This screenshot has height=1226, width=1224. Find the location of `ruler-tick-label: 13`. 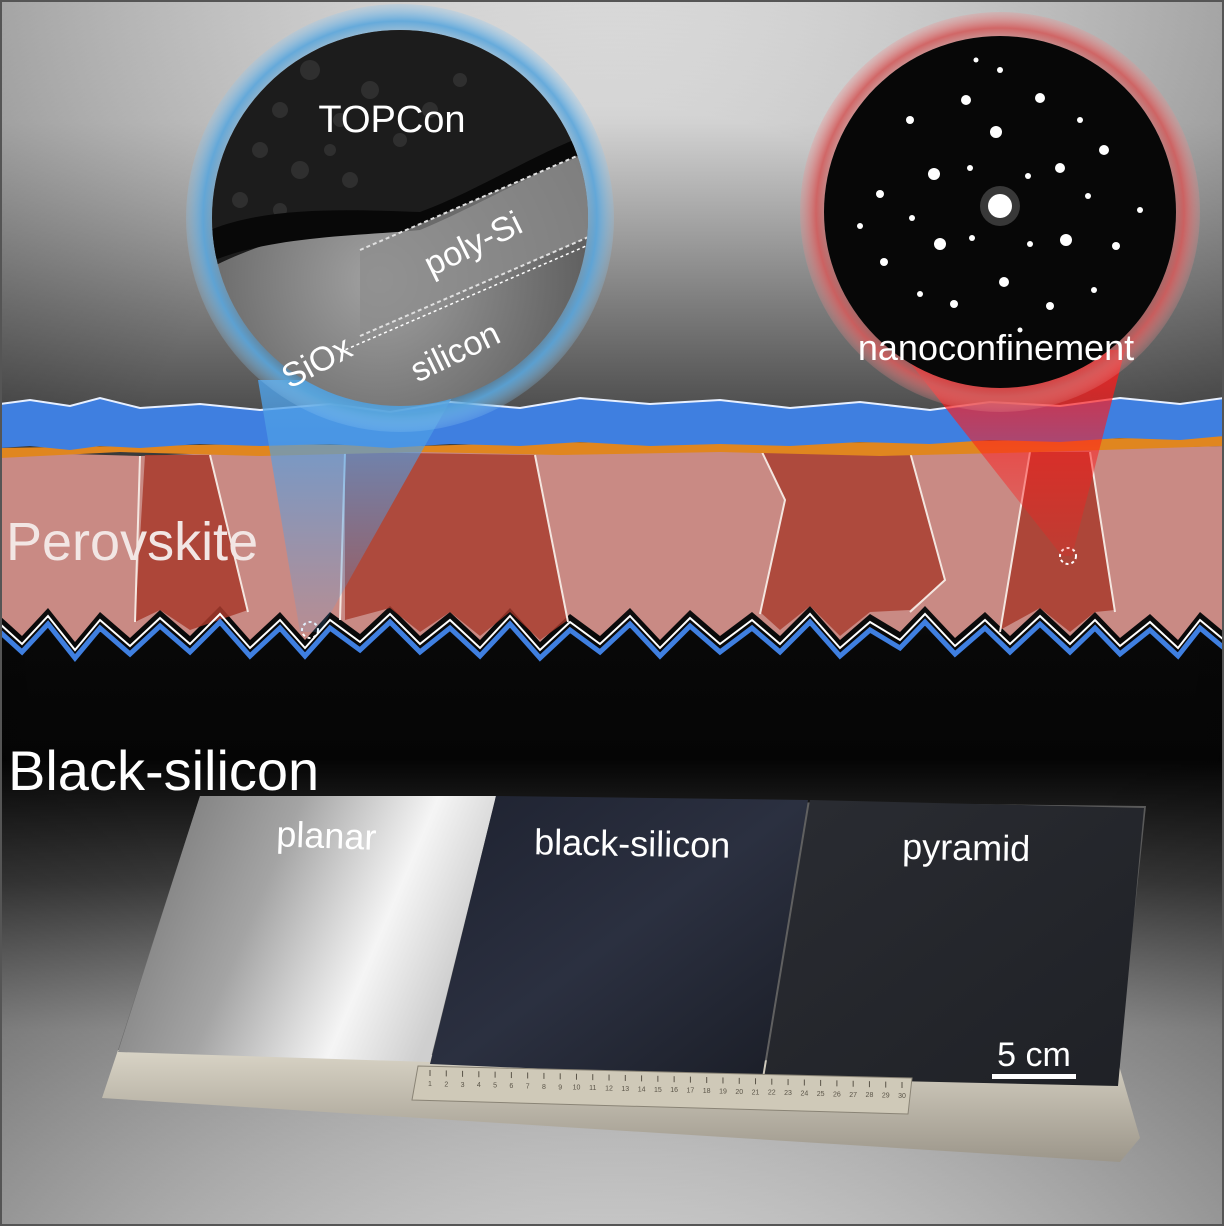

ruler-tick-label: 13 is located at coordinates (625, 1089).